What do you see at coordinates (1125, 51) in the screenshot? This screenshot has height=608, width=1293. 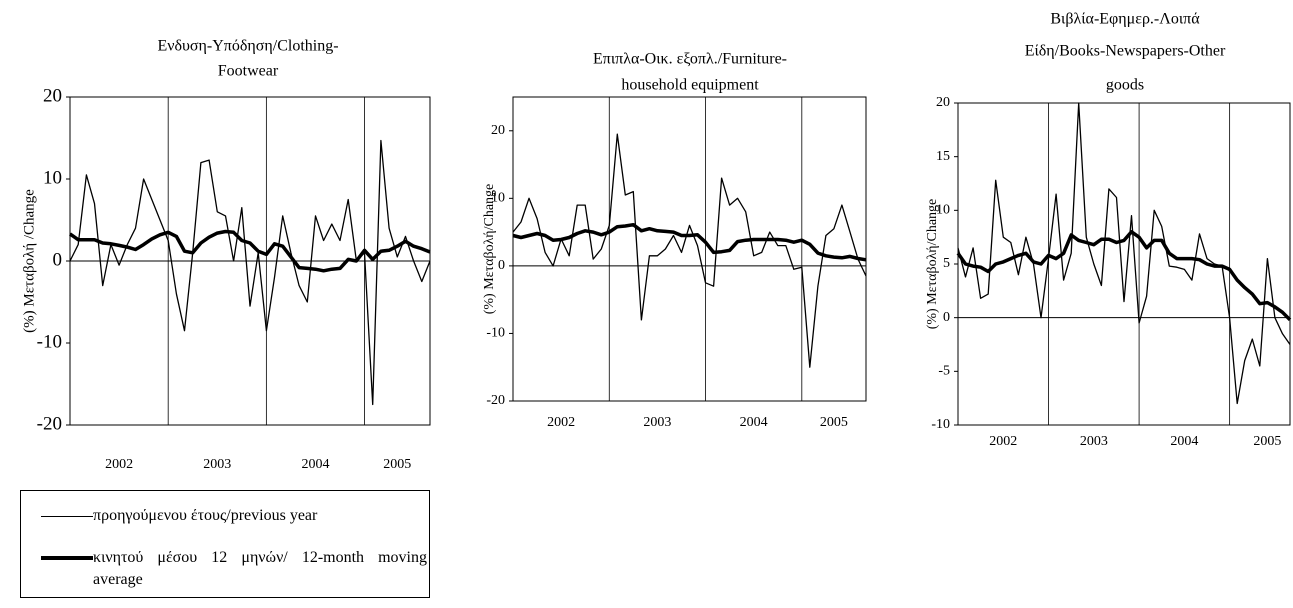 I see `chart-title: Είδη/Books-Newspapers-Other` at bounding box center [1125, 51].